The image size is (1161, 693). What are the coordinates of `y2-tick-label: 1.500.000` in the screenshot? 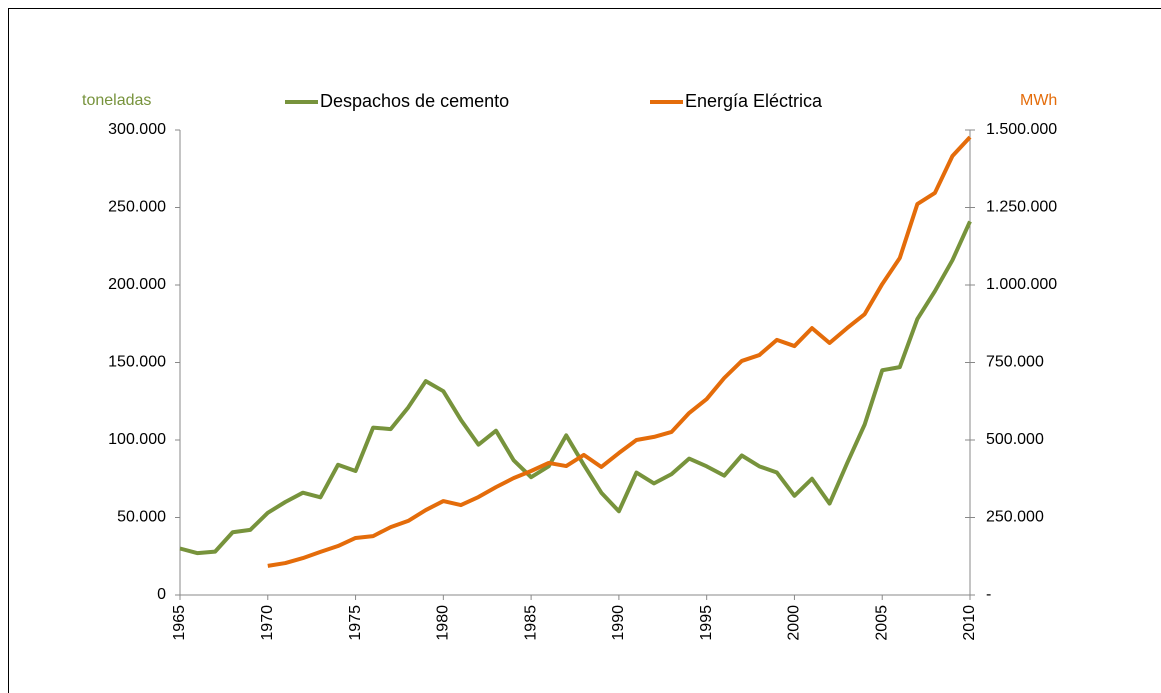 It's located at (1021, 129).